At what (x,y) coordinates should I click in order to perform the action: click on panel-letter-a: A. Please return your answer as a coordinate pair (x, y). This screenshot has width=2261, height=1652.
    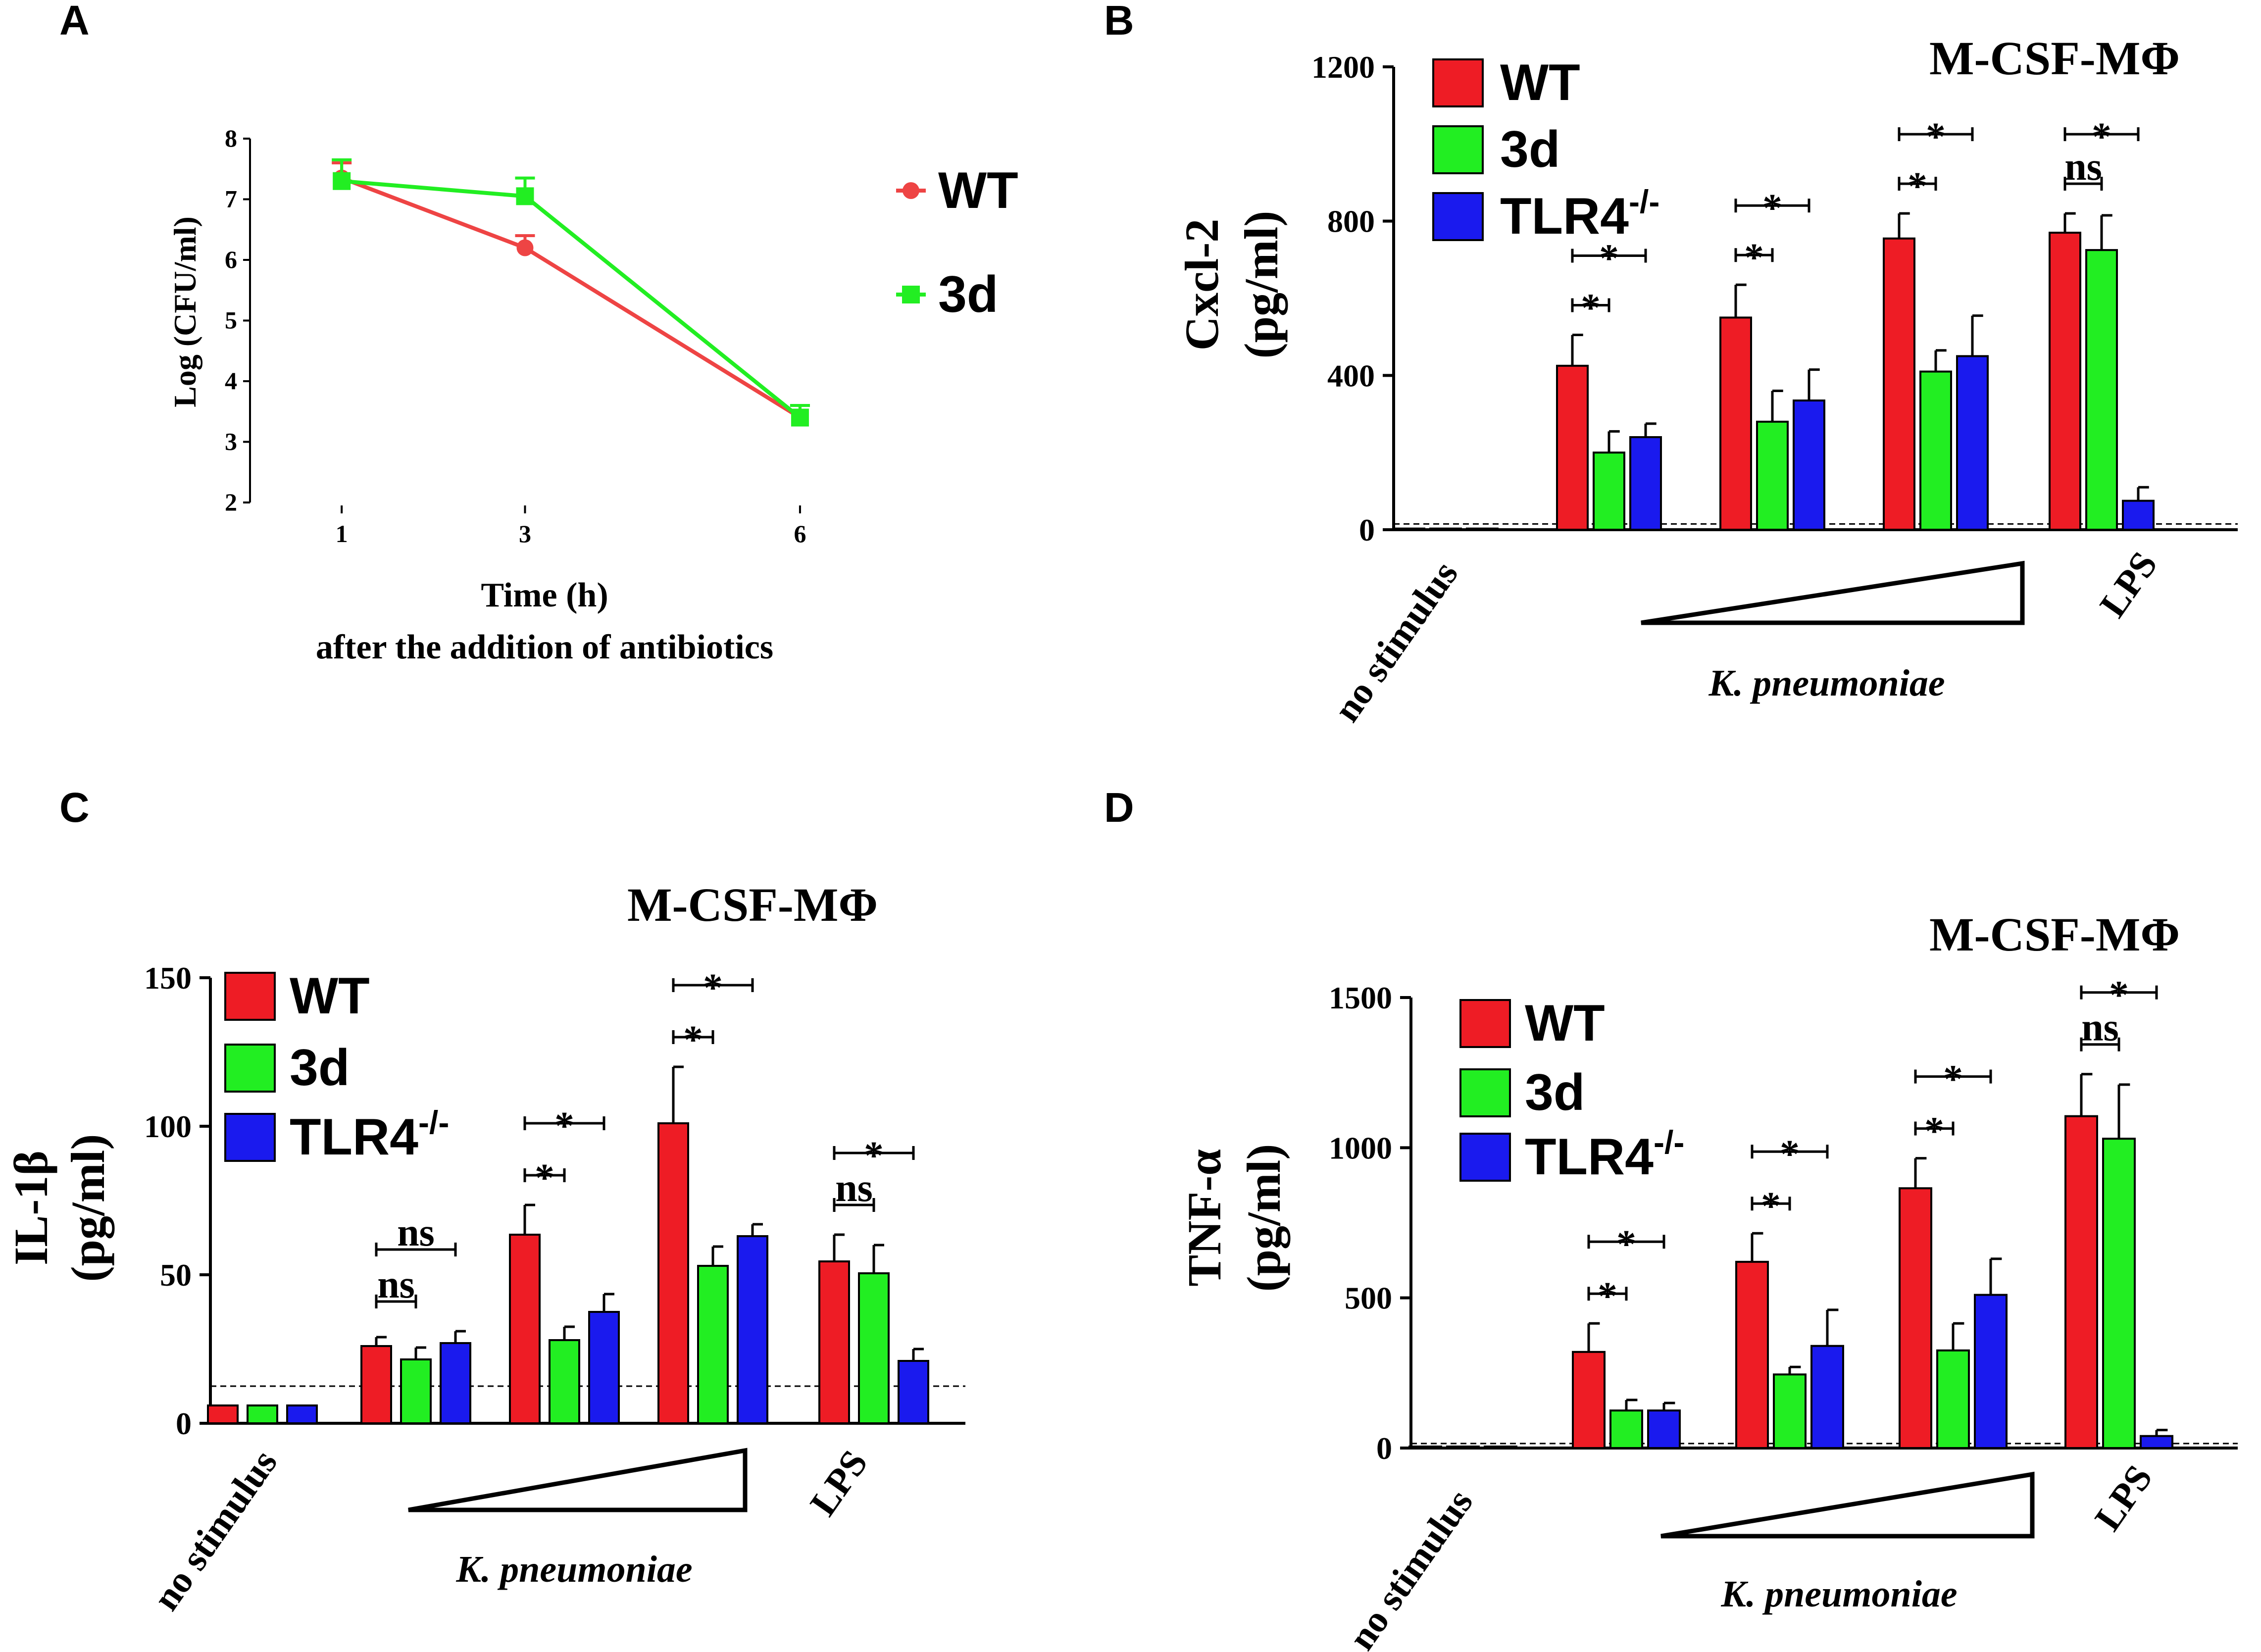
    Looking at the image, I should click on (74, 22).